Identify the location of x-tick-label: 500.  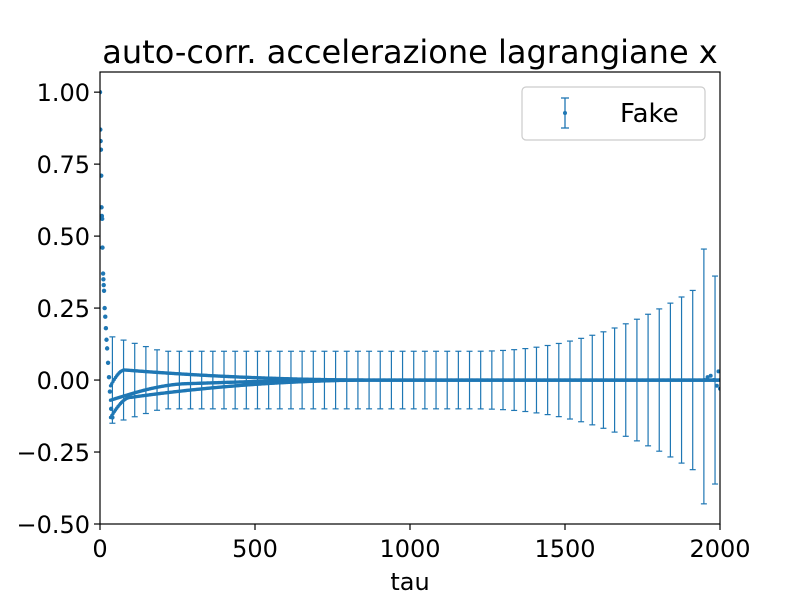
(255, 549).